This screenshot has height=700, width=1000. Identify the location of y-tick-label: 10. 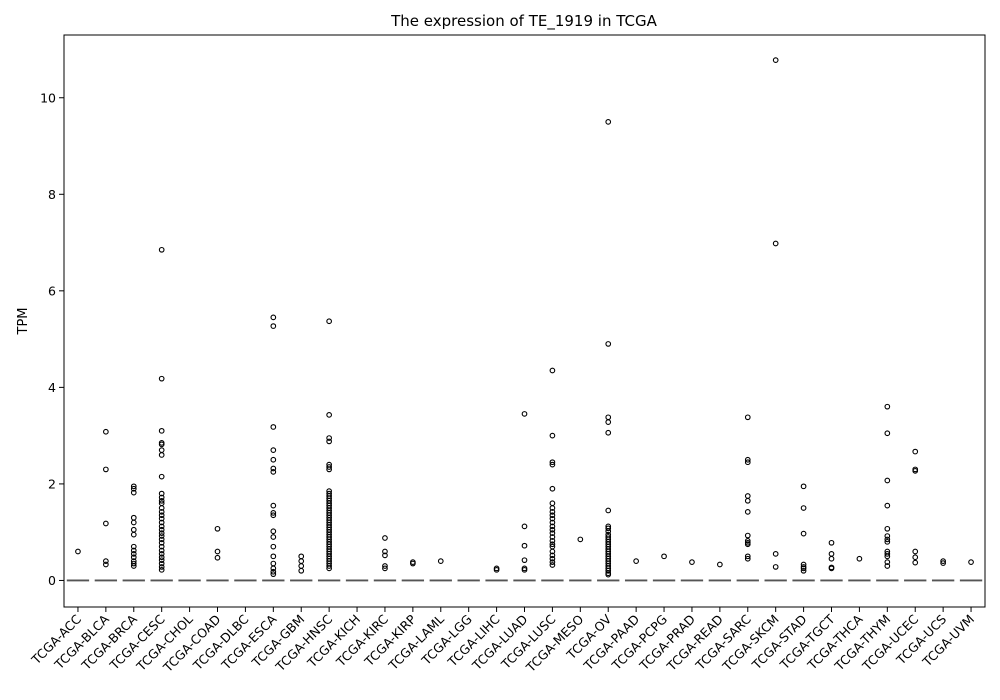
(48, 97).